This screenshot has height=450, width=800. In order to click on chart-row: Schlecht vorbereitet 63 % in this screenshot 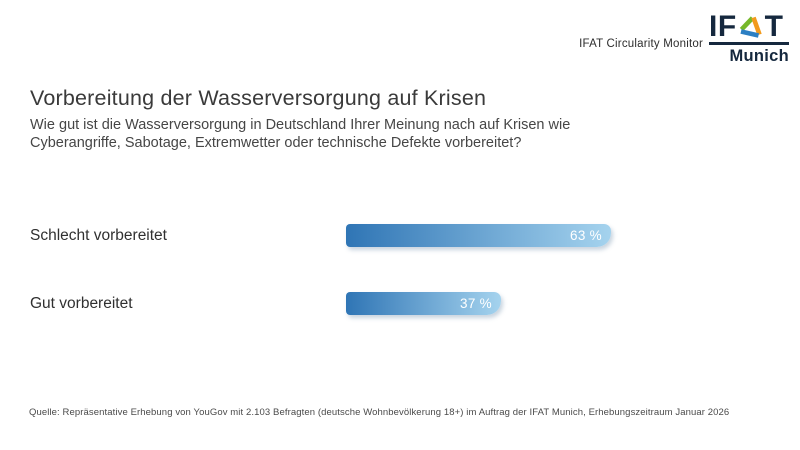, I will do `click(400, 235)`.